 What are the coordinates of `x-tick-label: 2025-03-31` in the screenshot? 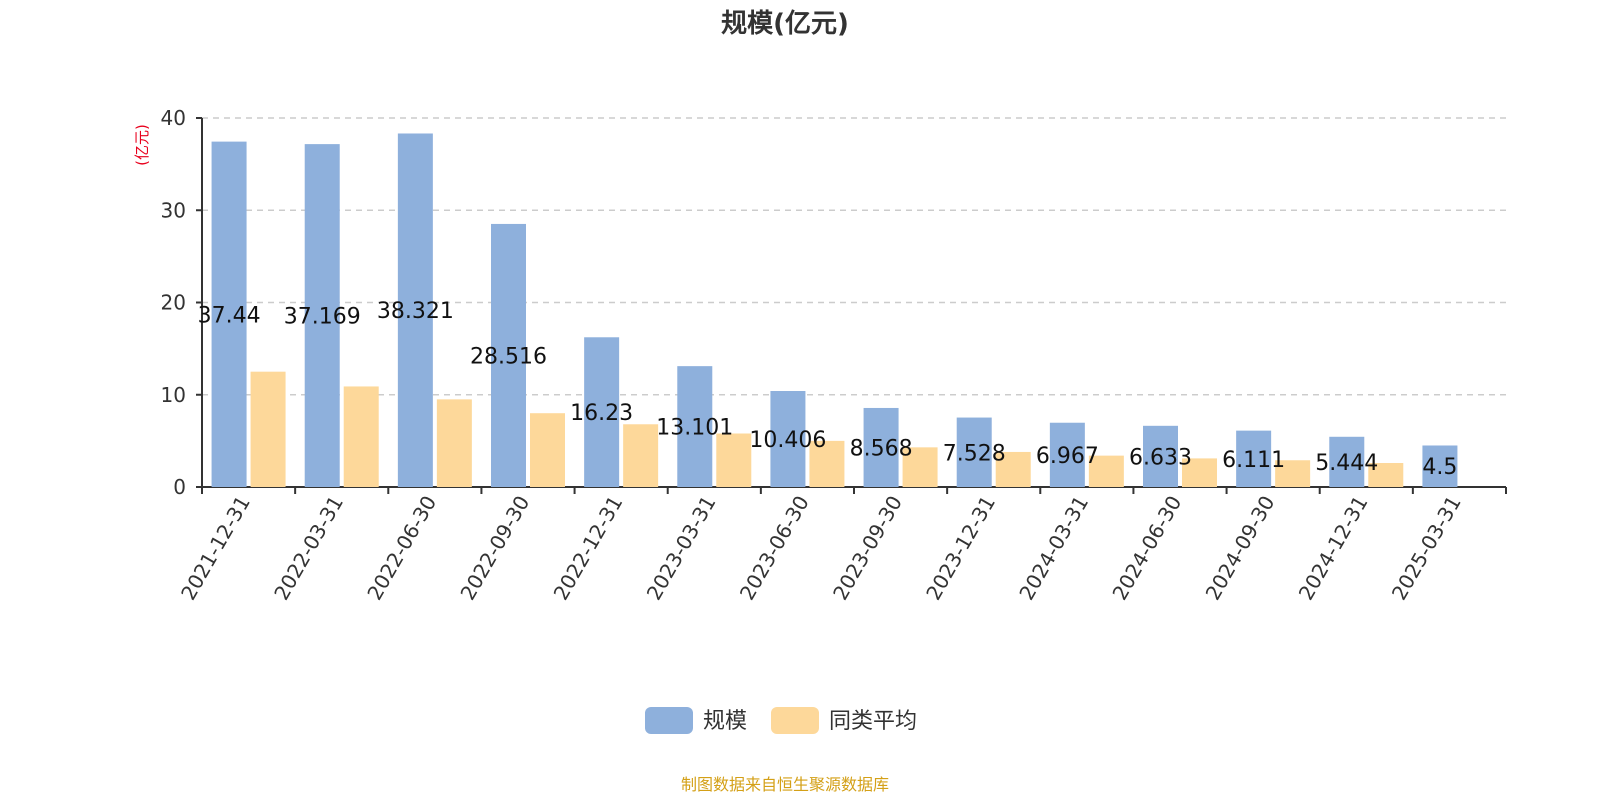 It's located at (1426, 548).